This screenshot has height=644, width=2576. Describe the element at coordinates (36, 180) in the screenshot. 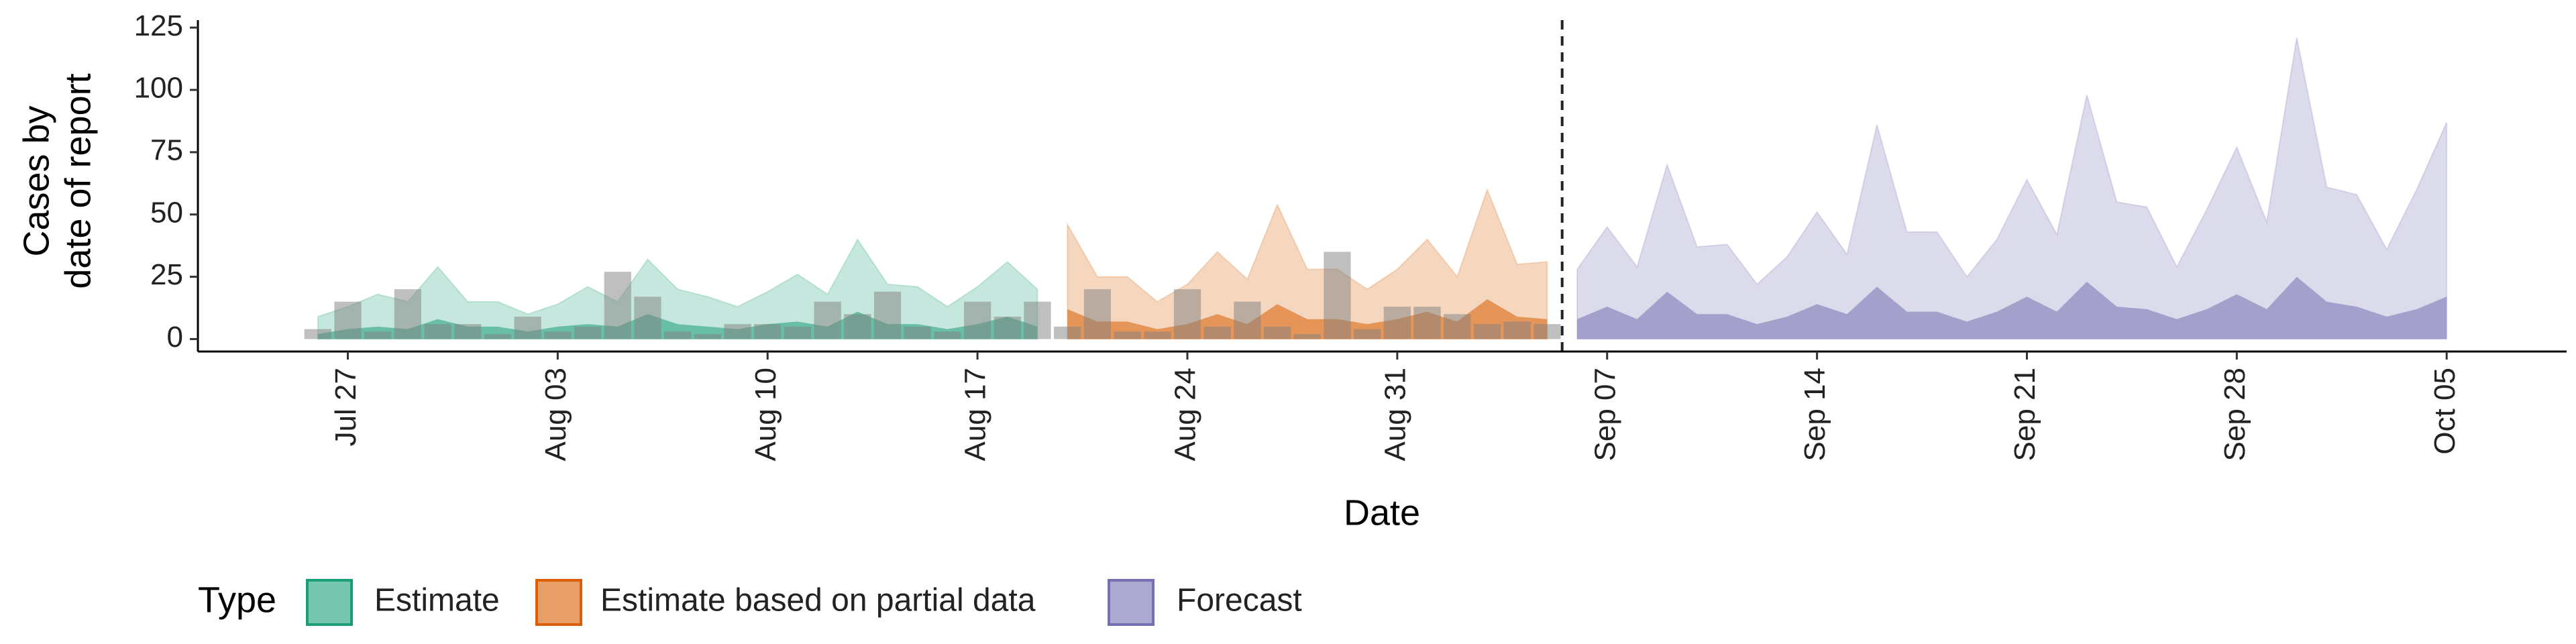

I see `y-axis-title: Cases by` at that location.